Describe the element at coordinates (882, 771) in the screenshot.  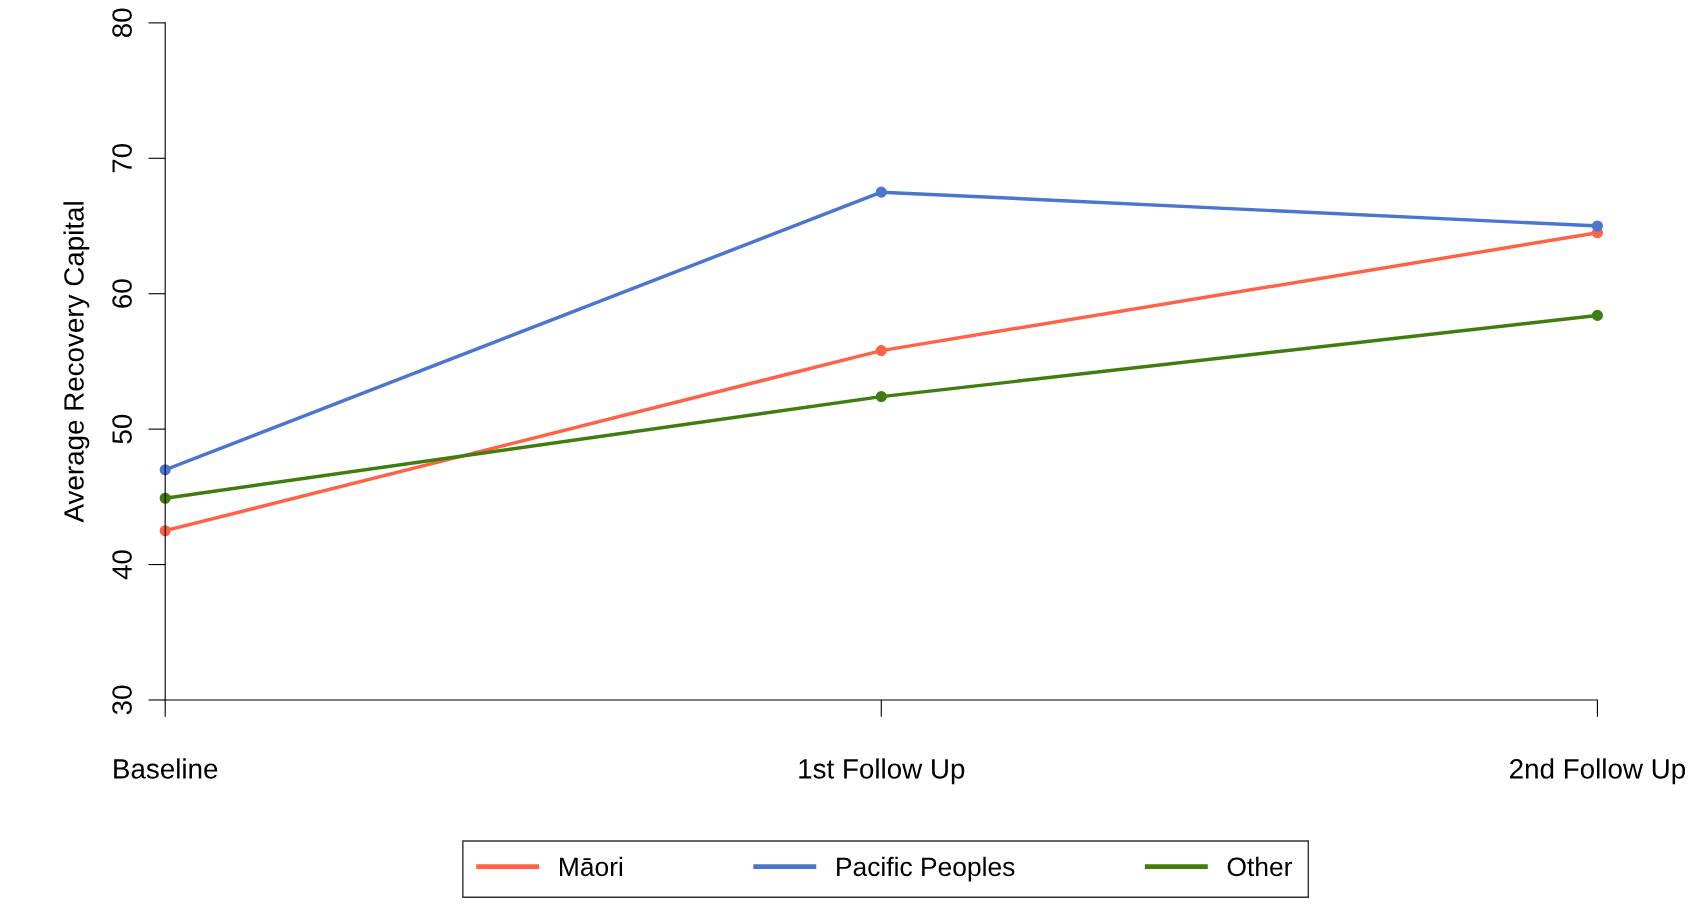
I see `x-tick-label: 1st Follow Up` at that location.